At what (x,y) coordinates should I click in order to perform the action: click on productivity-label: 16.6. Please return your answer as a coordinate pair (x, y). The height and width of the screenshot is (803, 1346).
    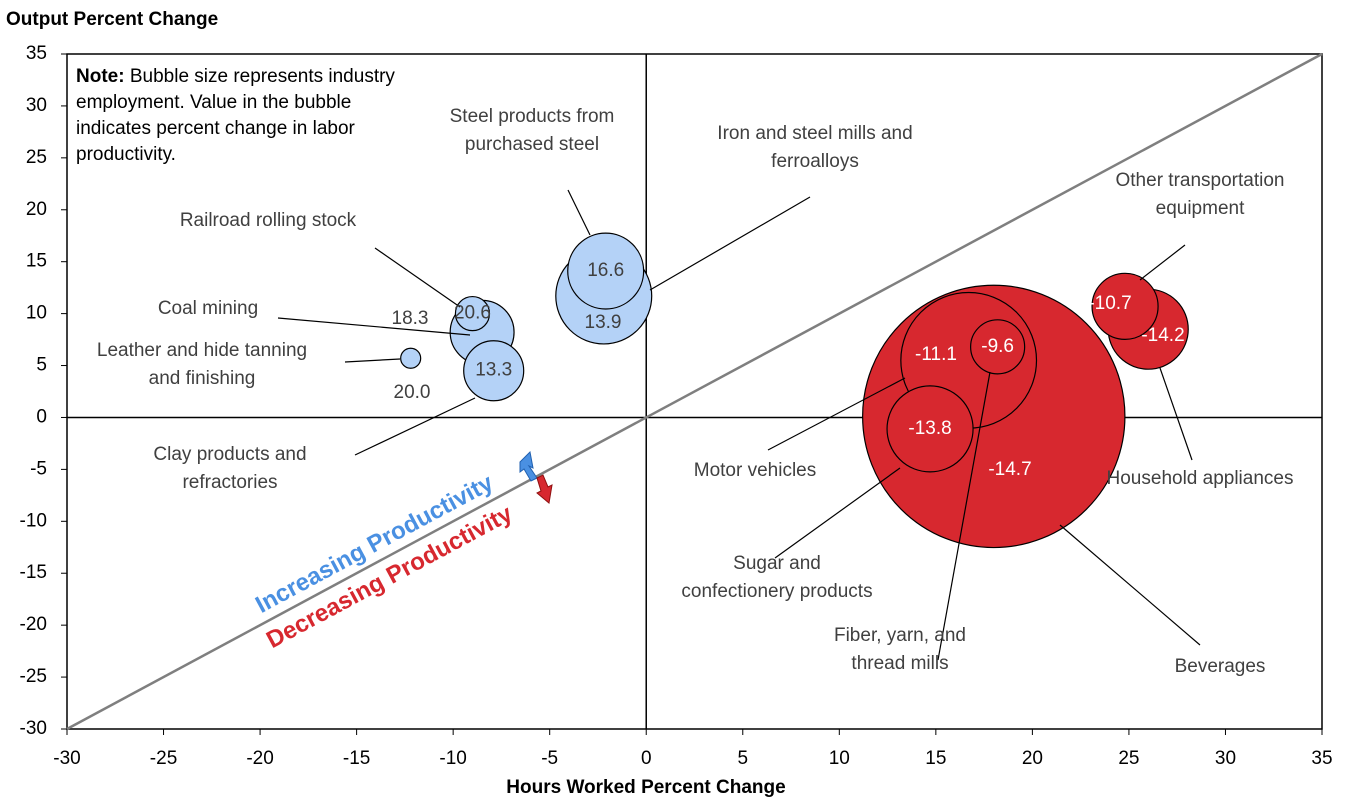
    Looking at the image, I should click on (605, 270).